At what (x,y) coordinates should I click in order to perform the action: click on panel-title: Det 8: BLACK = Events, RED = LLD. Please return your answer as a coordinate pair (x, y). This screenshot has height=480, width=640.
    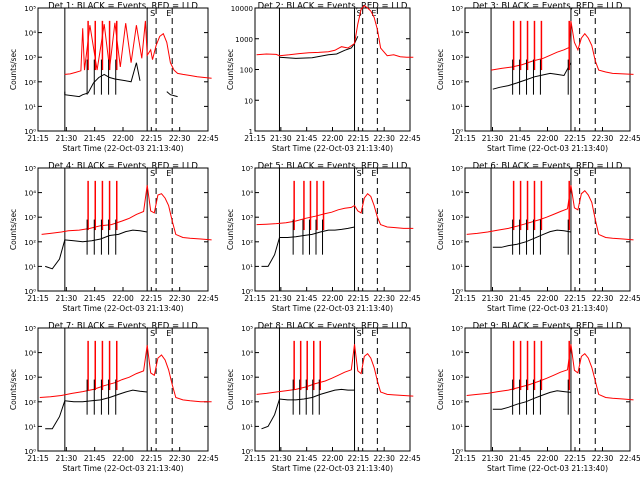
    Looking at the image, I should click on (333, 327).